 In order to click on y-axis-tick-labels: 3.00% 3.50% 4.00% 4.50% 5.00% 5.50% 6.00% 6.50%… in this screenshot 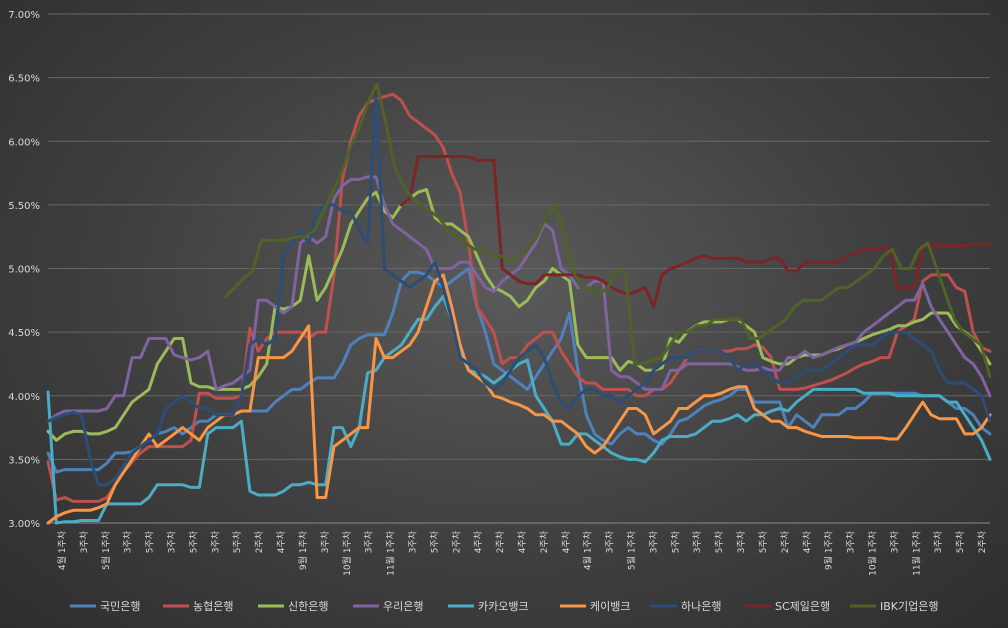, I will do `click(24, 270)`.